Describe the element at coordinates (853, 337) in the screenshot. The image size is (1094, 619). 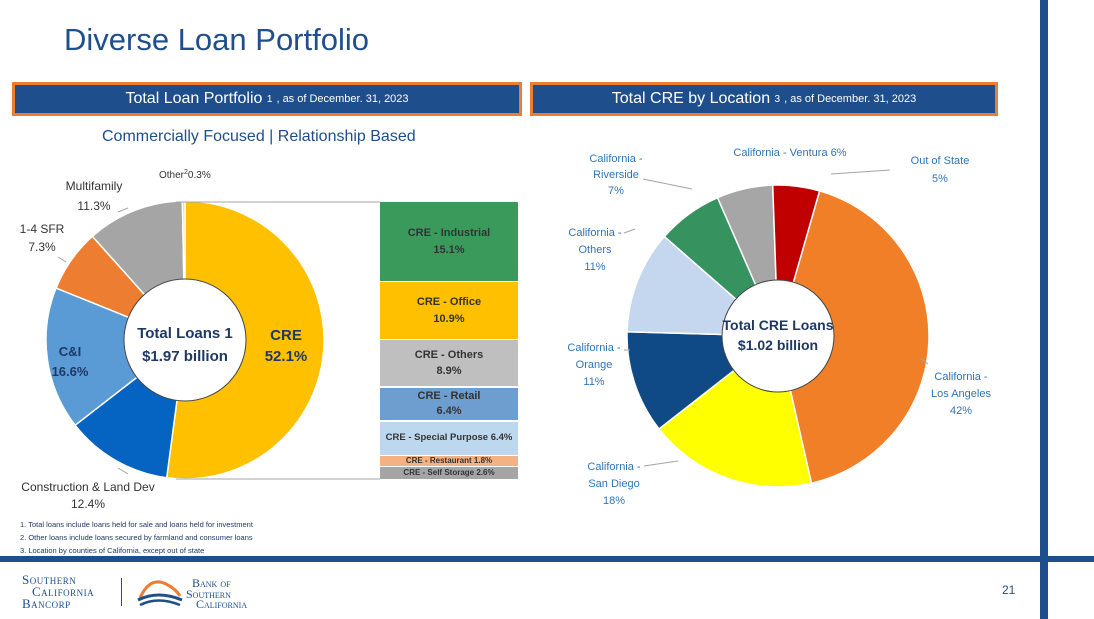
I see `pie-slice-california-los-angeles` at that location.